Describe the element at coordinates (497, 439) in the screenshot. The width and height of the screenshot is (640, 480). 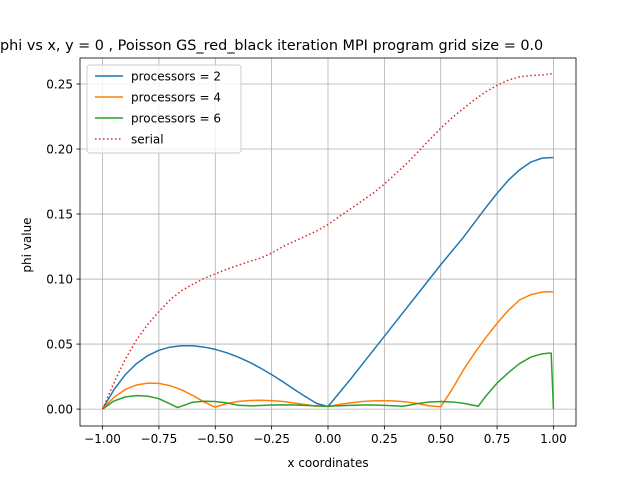
I see `x-tick-label: 0.75` at that location.